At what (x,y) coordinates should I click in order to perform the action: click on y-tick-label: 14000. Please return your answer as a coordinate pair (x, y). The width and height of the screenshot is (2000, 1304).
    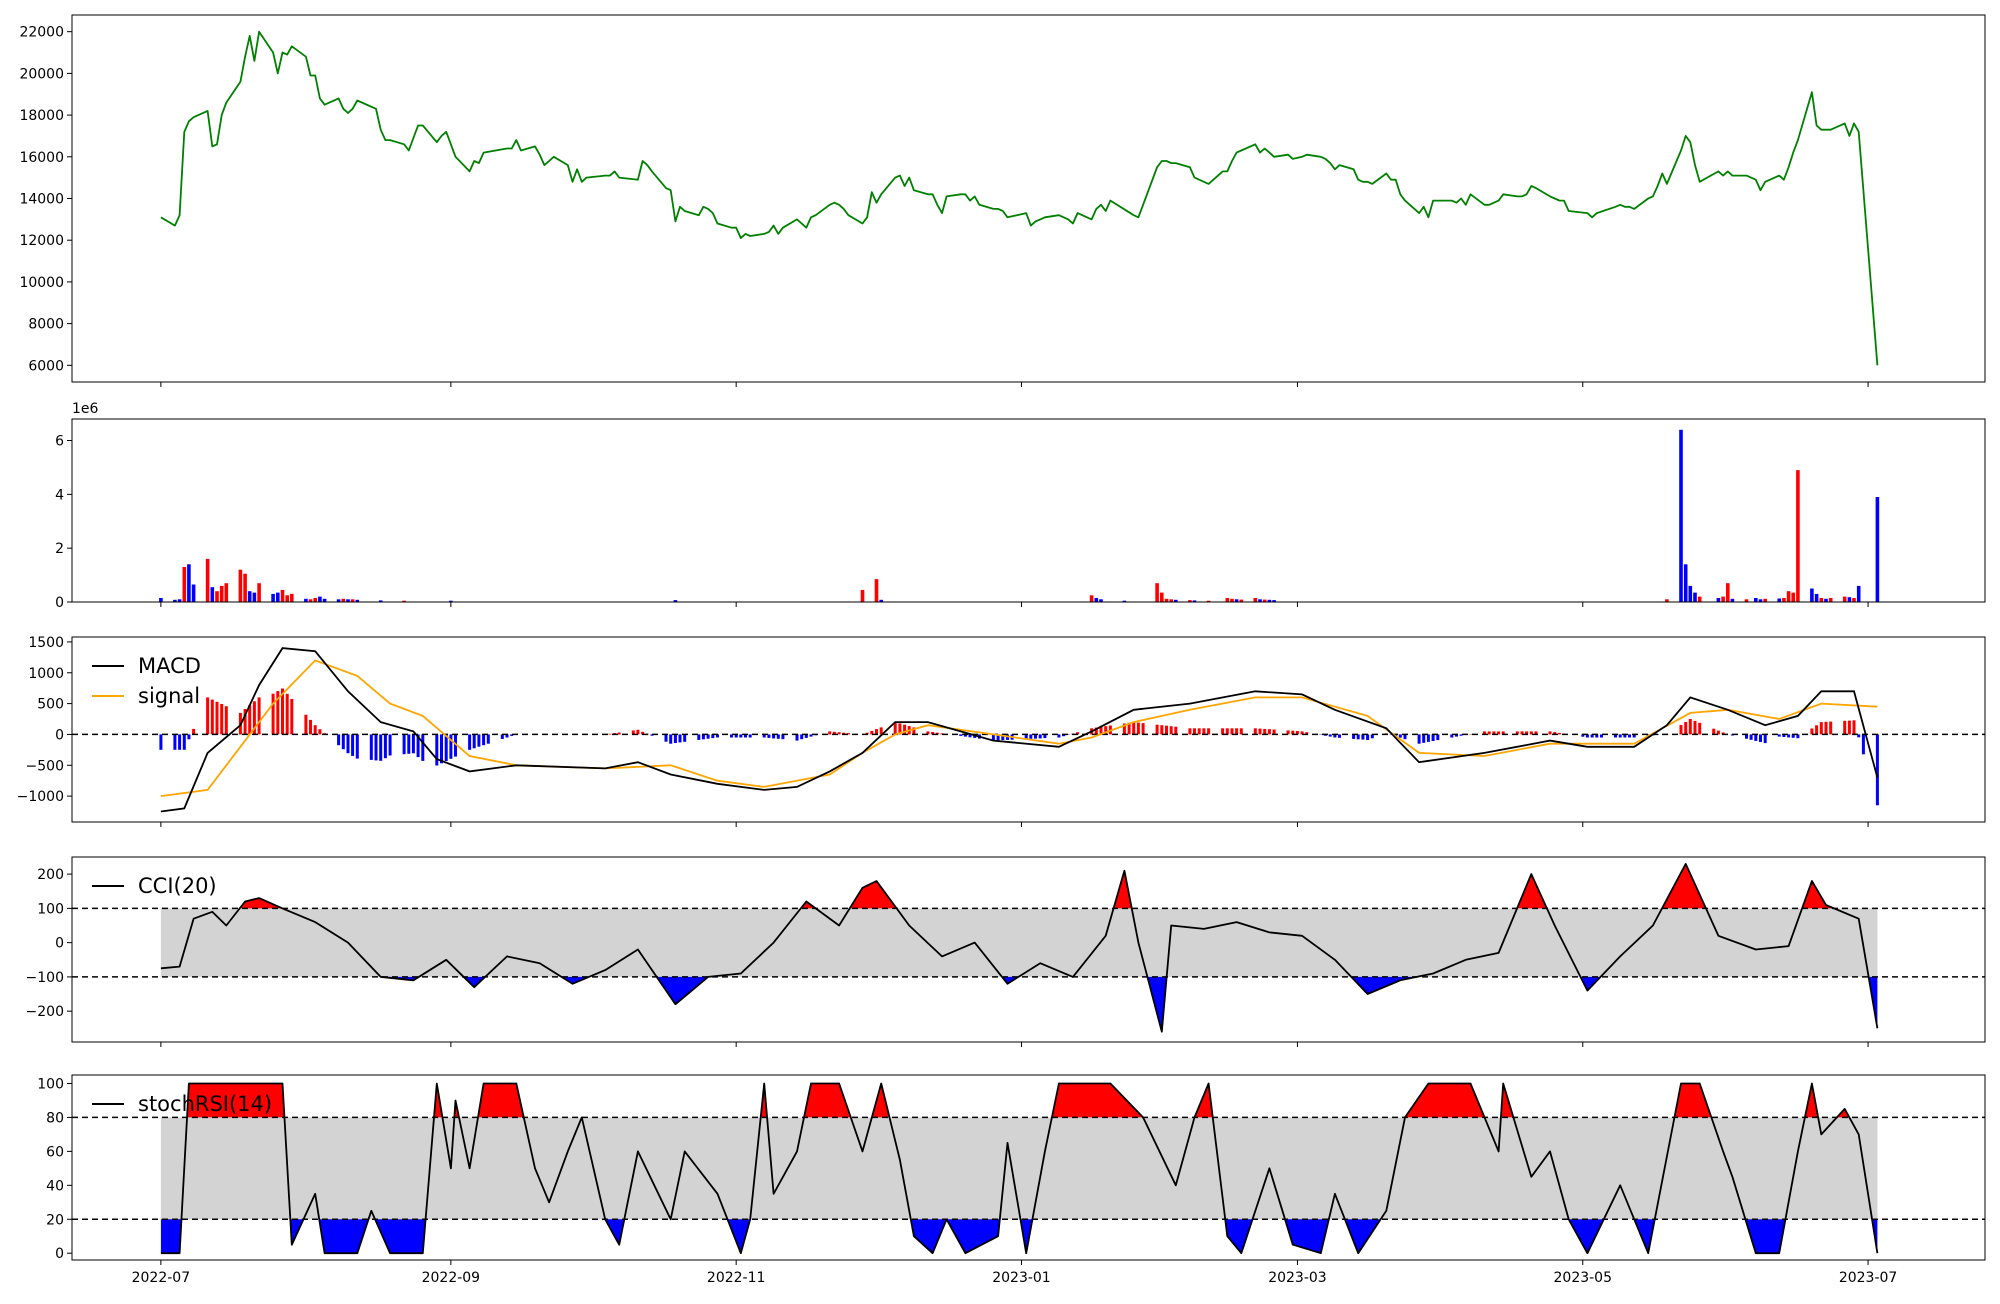
    Looking at the image, I should click on (41, 200).